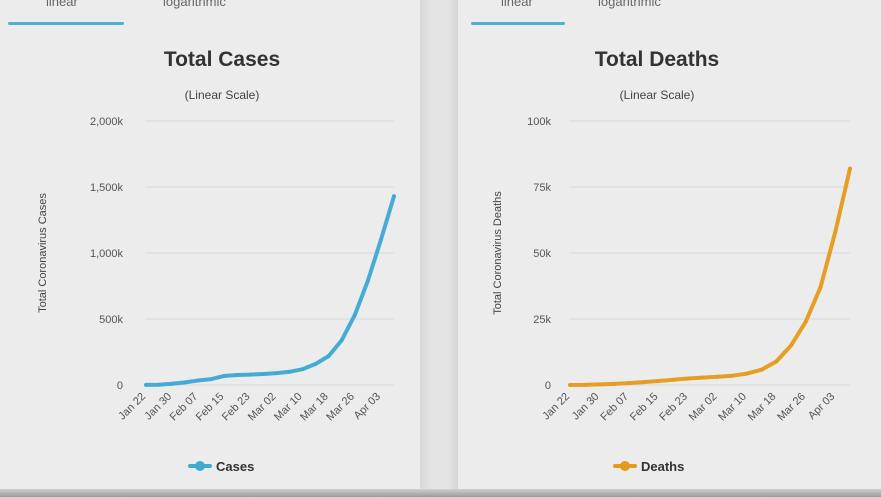 The width and height of the screenshot is (881, 497). I want to click on legend-label: Deaths, so click(662, 466).